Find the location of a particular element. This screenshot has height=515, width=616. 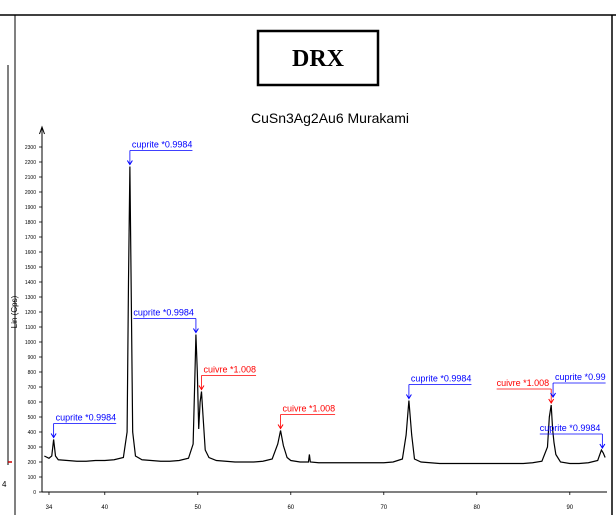

y-tick-label: 2100 is located at coordinates (30, 178).